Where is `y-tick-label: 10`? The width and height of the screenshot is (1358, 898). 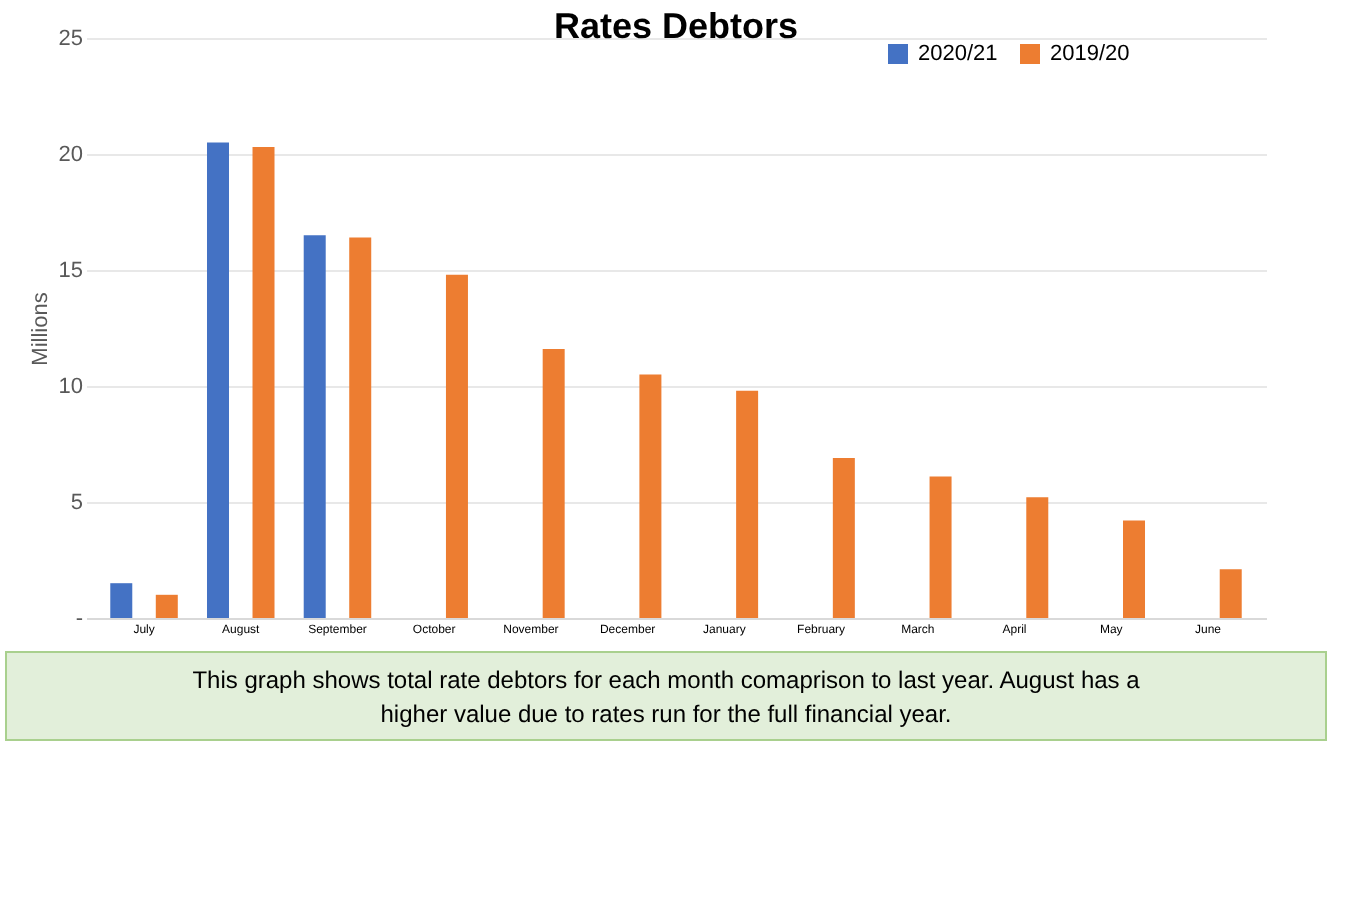 y-tick-label: 10 is located at coordinates (70, 387).